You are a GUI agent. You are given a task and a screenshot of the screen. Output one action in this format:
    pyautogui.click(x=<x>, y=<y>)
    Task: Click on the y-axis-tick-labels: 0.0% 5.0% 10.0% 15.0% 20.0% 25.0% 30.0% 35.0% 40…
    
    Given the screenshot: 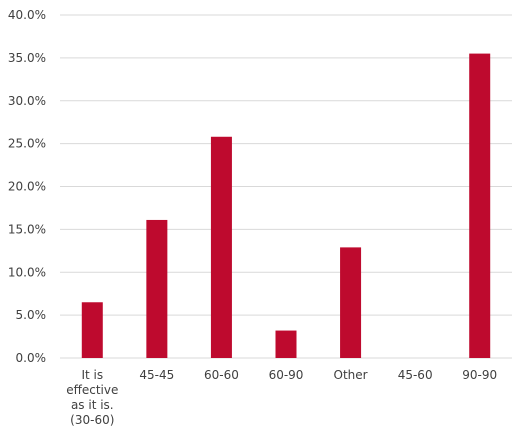 What is the action you would take?
    pyautogui.click(x=27, y=186)
    